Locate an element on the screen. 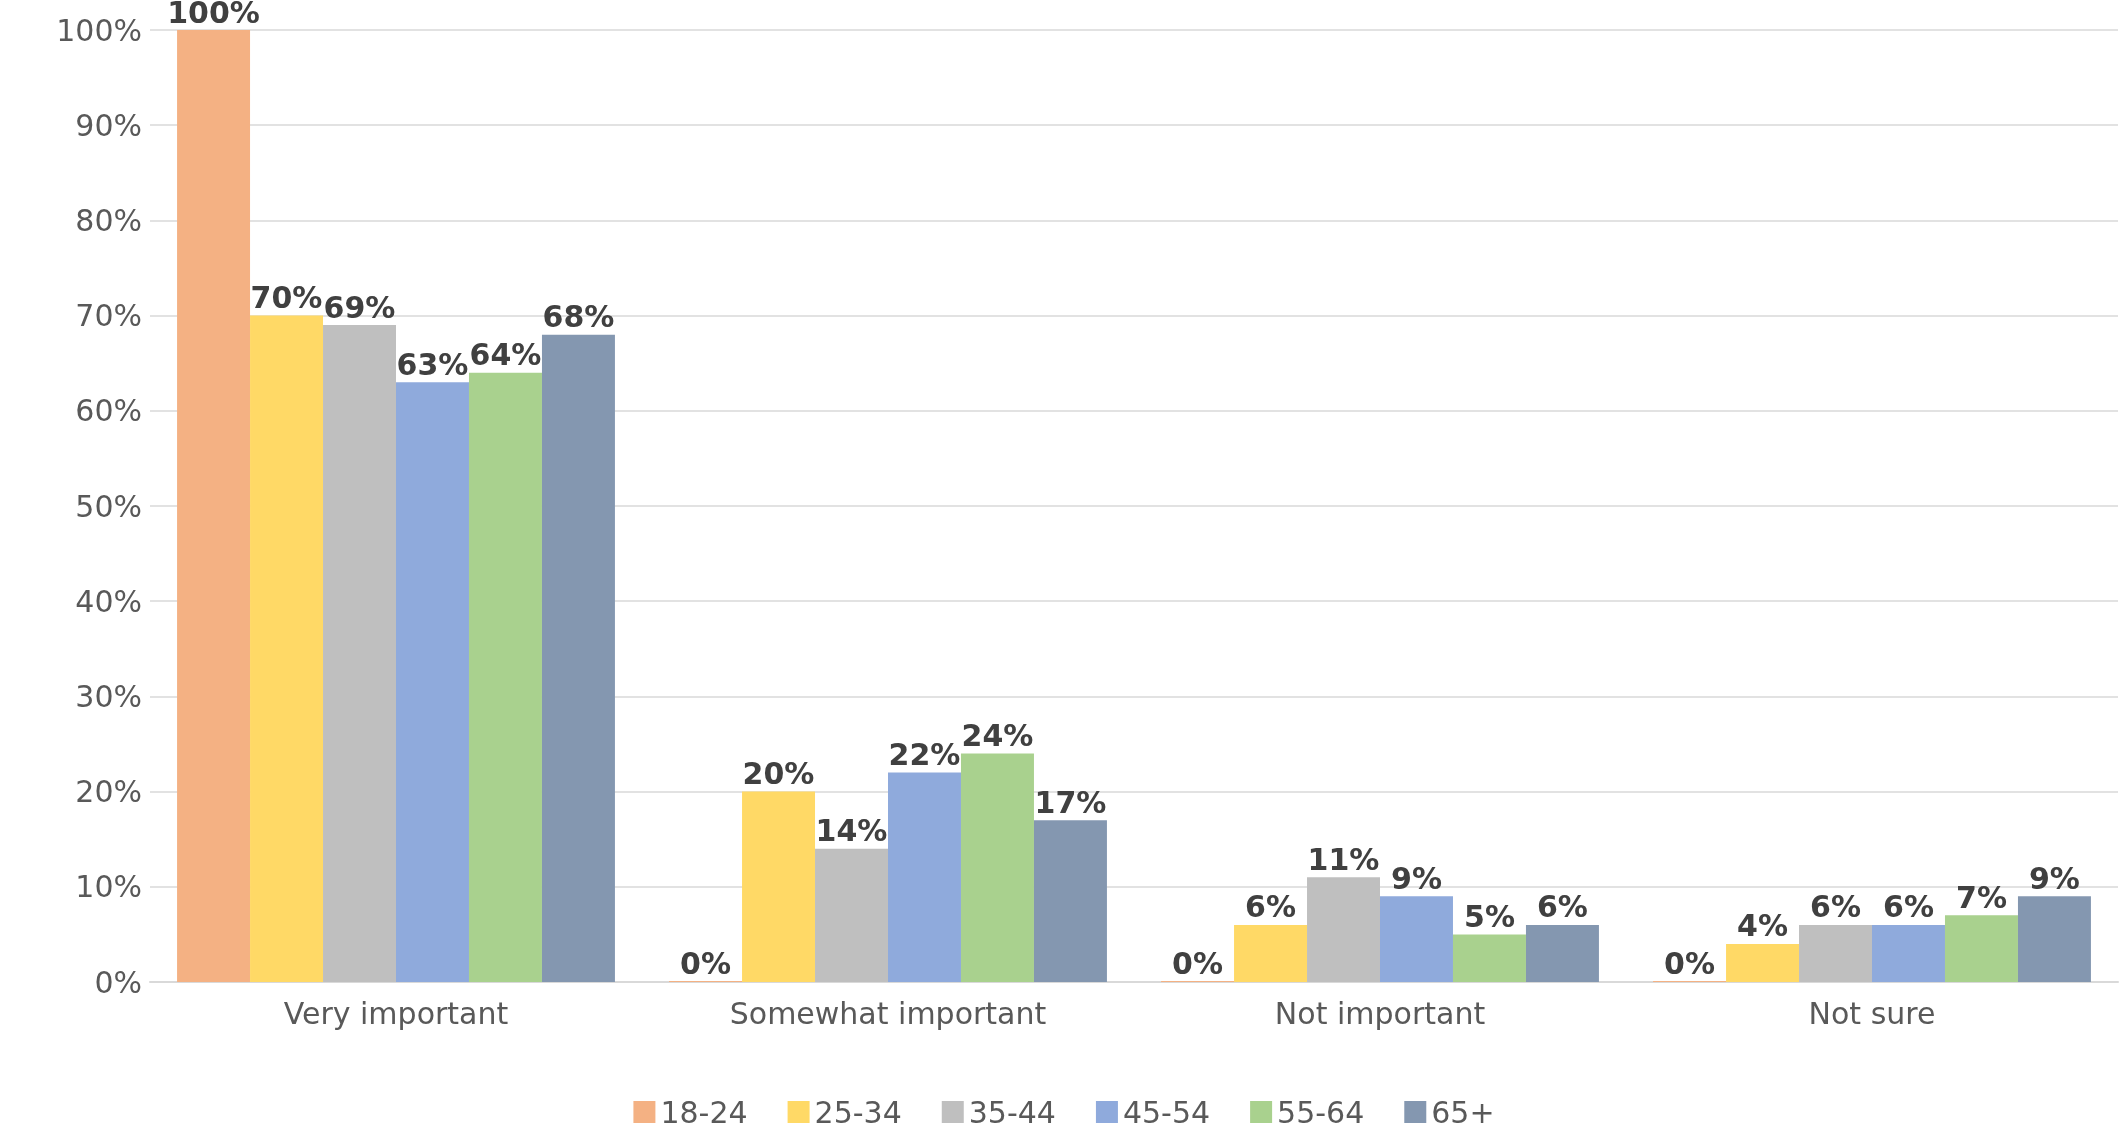 The height and width of the screenshot is (1132, 2128). legend-label: 45-54 is located at coordinates (1166, 1112).